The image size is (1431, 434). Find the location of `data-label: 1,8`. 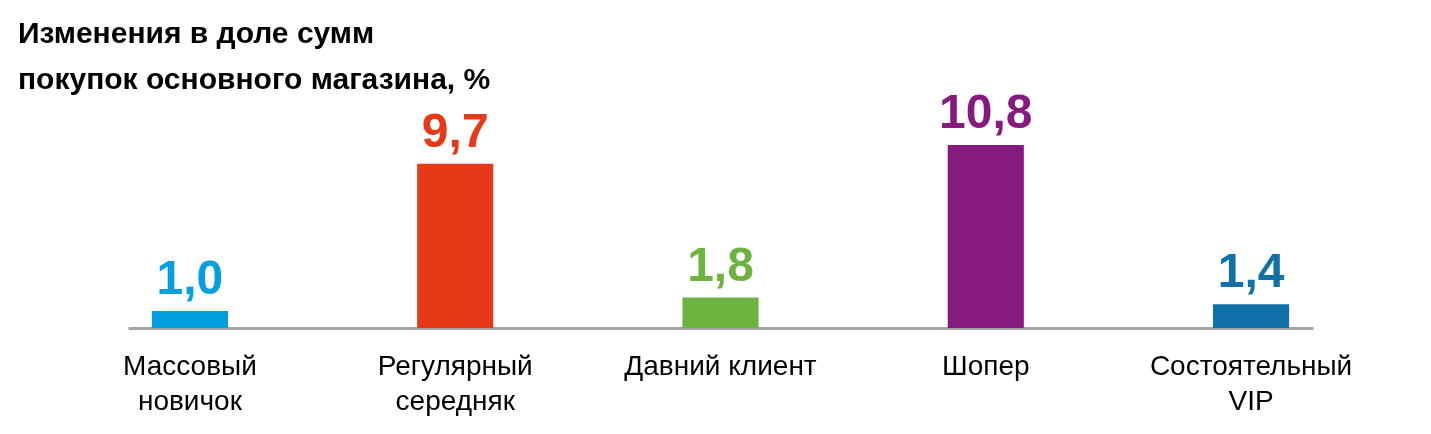

data-label: 1,8 is located at coordinates (720, 264).